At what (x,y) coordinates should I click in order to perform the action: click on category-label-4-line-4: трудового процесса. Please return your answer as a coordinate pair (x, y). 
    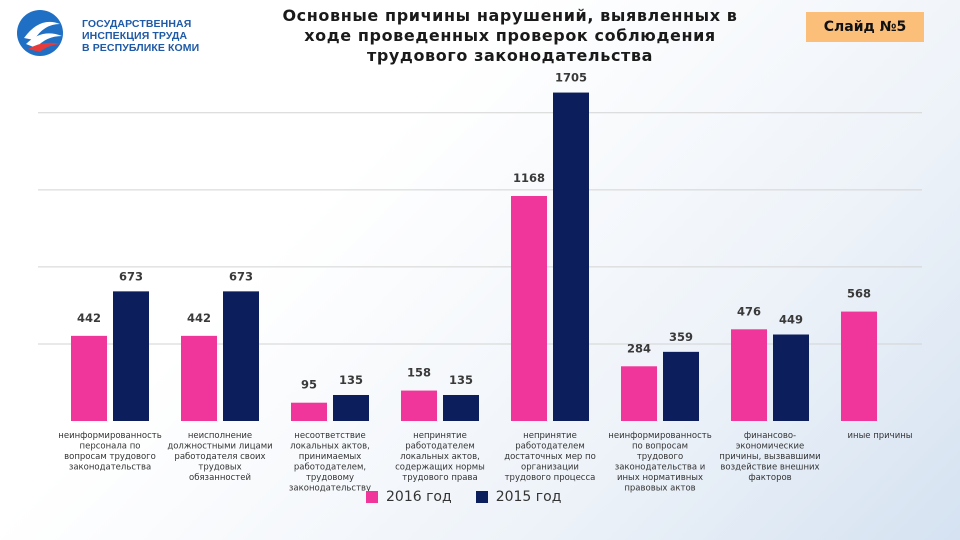
    Looking at the image, I should click on (550, 478).